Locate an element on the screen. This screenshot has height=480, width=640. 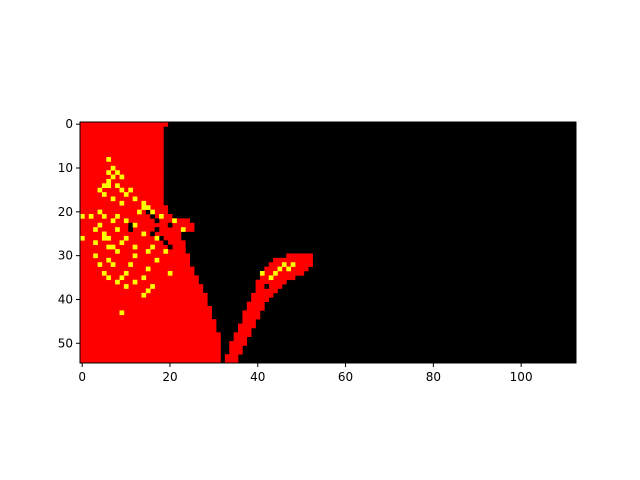
x-tick-label: 60 is located at coordinates (345, 377).